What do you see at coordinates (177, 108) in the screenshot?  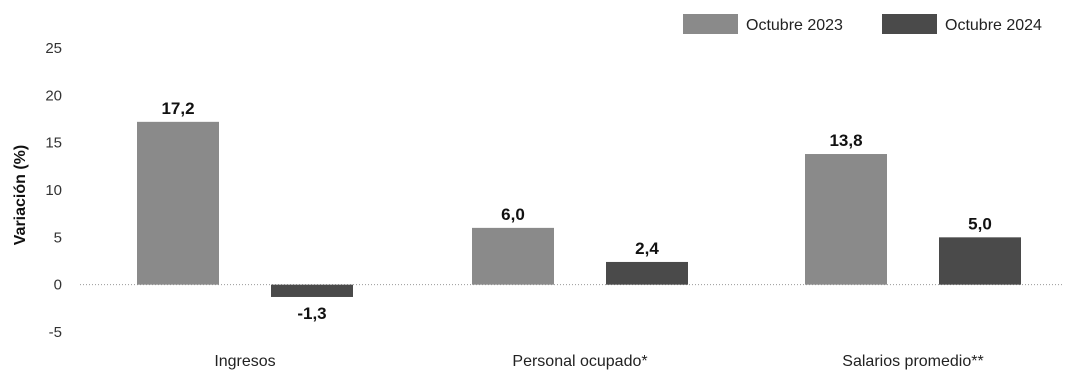 I see `data-label: 17,2` at bounding box center [177, 108].